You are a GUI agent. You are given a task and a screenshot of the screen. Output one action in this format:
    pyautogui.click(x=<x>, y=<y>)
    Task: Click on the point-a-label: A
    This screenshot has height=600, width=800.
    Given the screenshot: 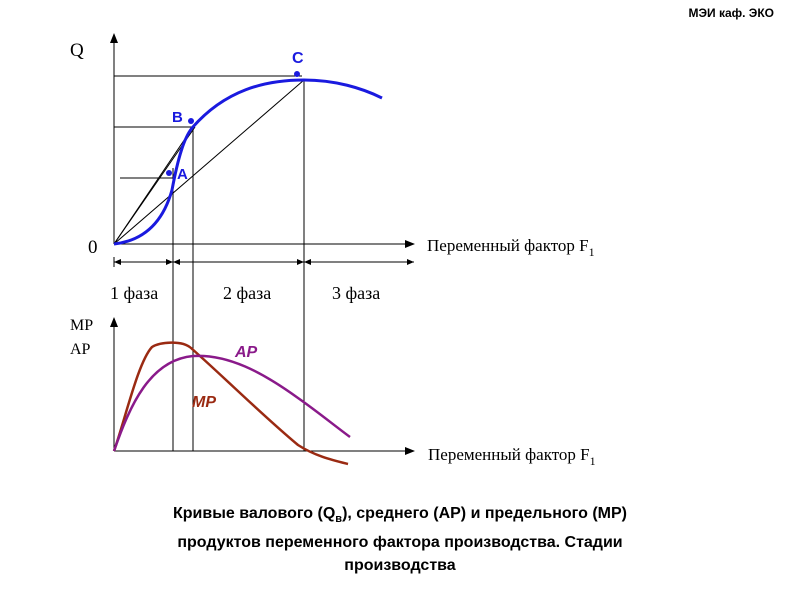 What is the action you would take?
    pyautogui.click(x=182, y=174)
    